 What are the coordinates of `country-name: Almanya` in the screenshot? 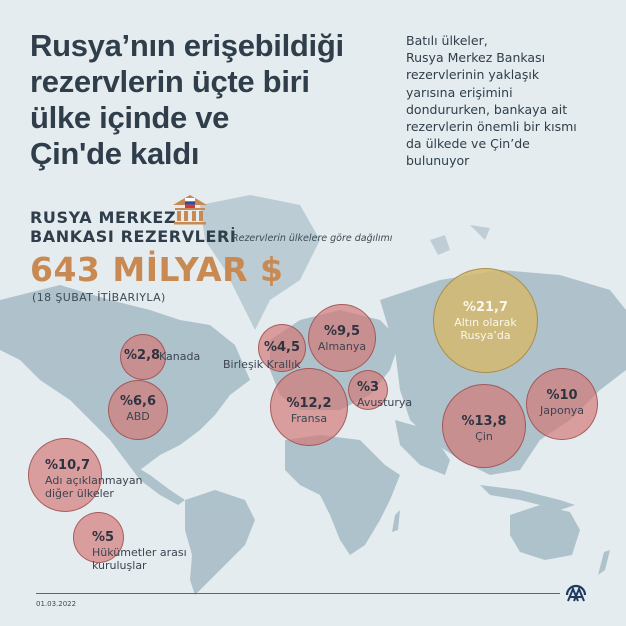 It's located at (342, 346).